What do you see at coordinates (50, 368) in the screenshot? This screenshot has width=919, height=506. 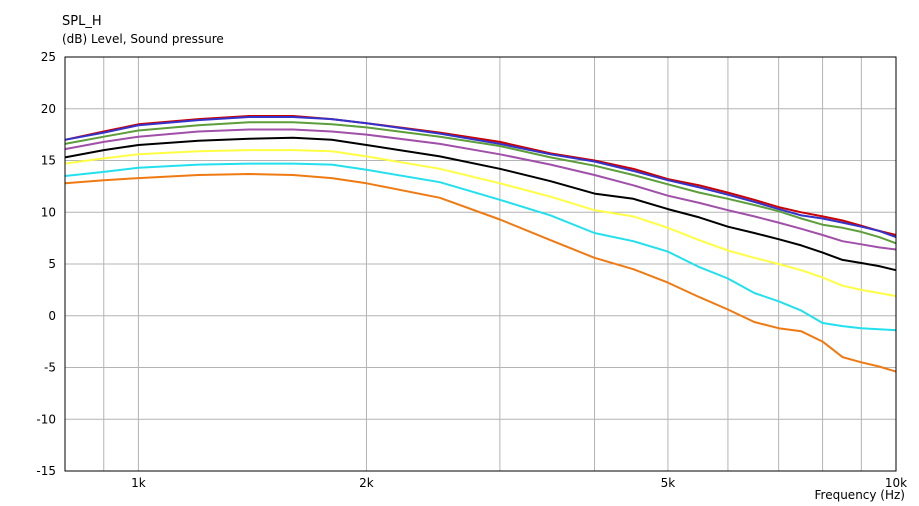 I see `y-tick-label: -5` at bounding box center [50, 368].